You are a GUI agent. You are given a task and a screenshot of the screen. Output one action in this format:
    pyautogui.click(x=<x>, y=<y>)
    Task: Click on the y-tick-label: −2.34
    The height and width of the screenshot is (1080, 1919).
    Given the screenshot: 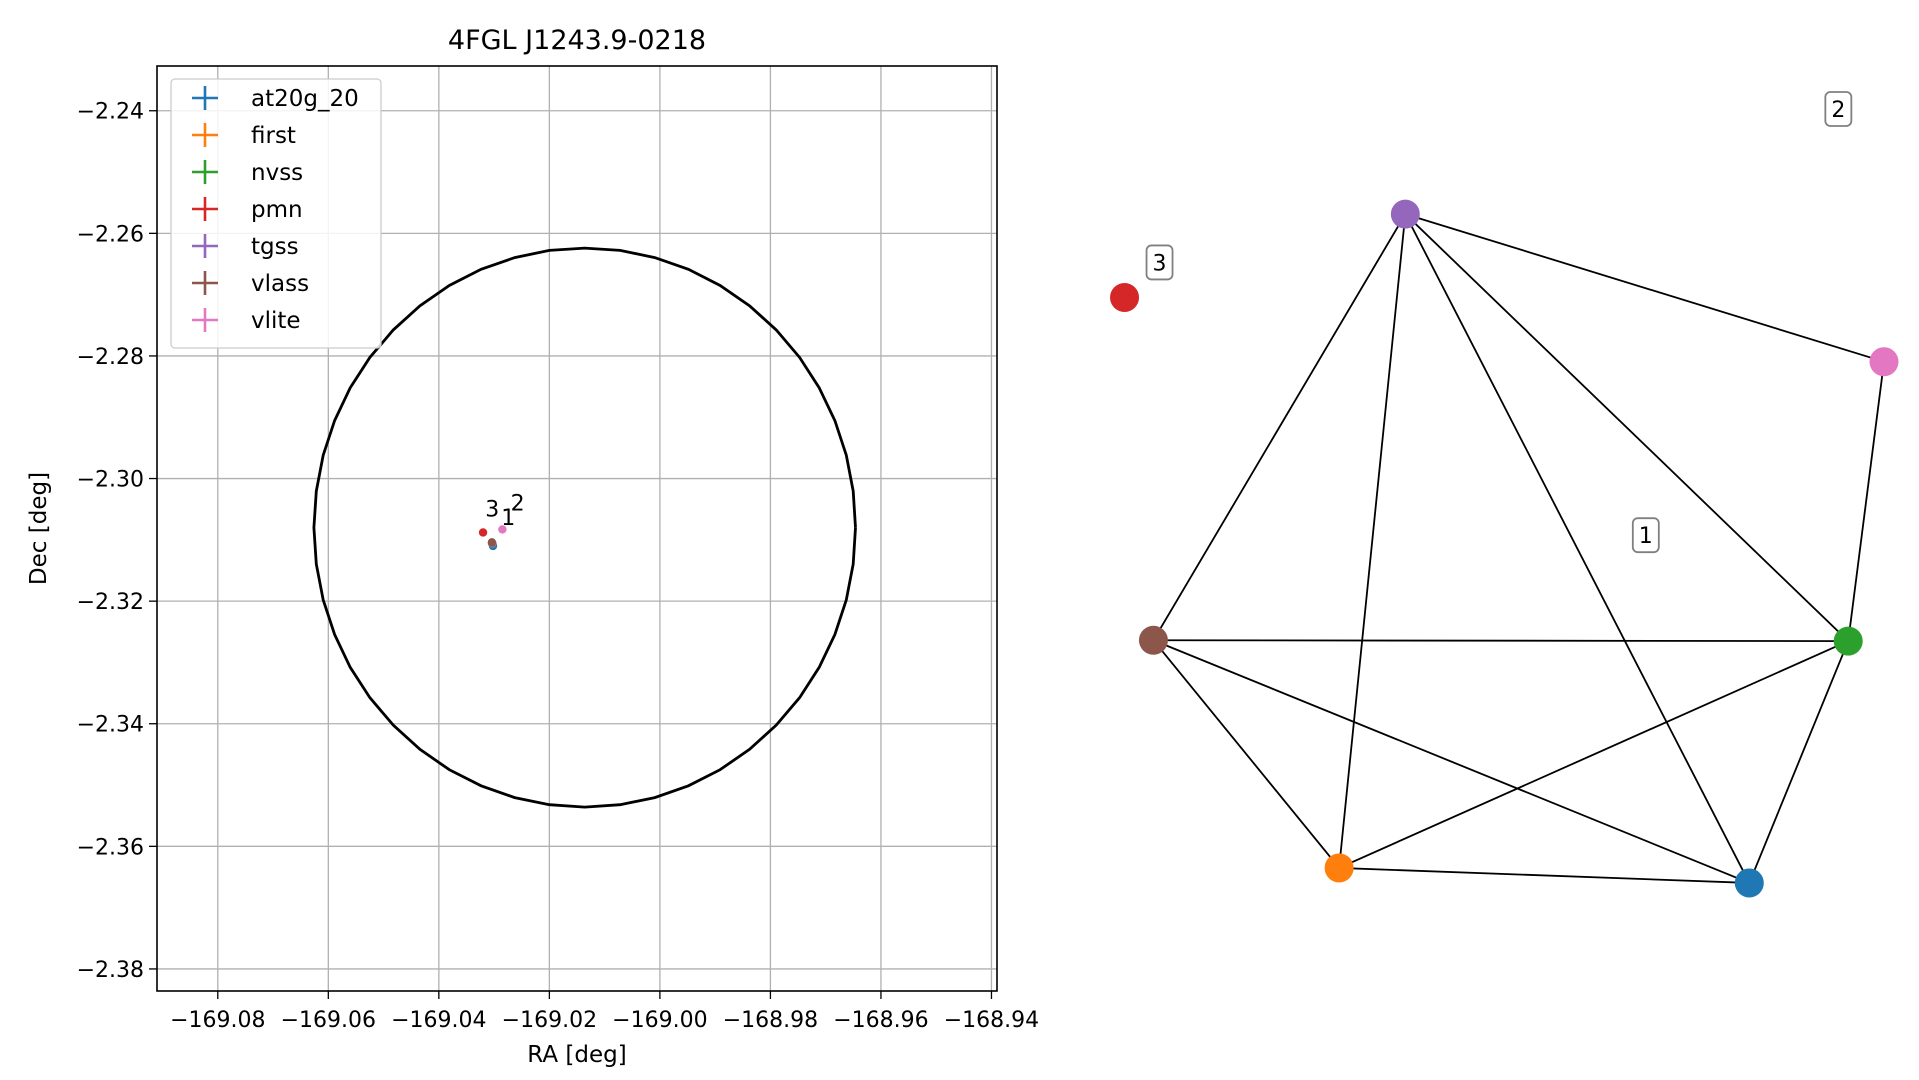 What is the action you would take?
    pyautogui.click(x=110, y=725)
    